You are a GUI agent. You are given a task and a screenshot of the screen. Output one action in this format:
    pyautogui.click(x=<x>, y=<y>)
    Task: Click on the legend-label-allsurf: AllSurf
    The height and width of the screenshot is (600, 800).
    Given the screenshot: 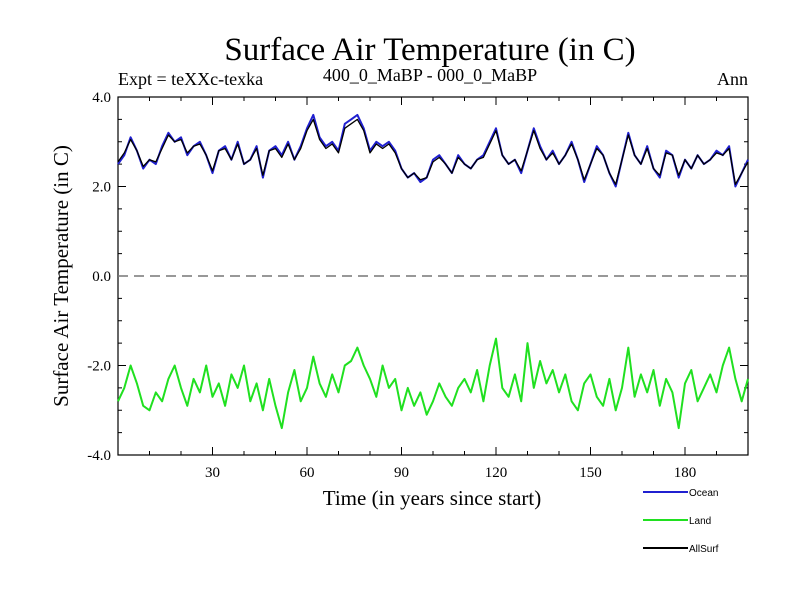 What is the action you would take?
    pyautogui.click(x=704, y=549)
    